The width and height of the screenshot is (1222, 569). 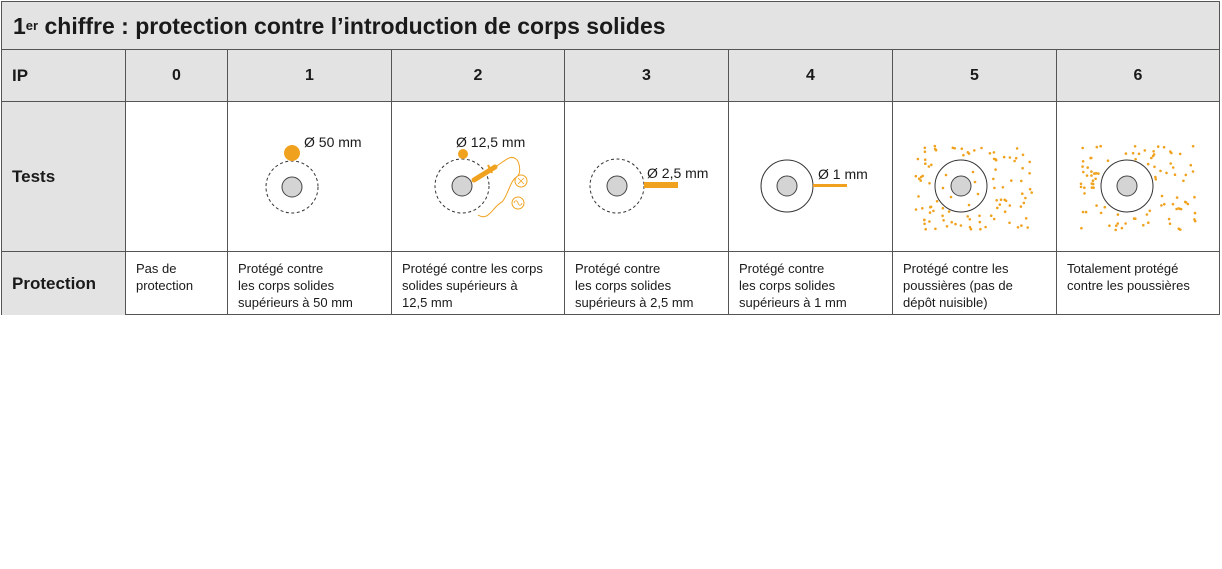 What do you see at coordinates (19, 26) in the screenshot?
I see `title-digit: 1` at bounding box center [19, 26].